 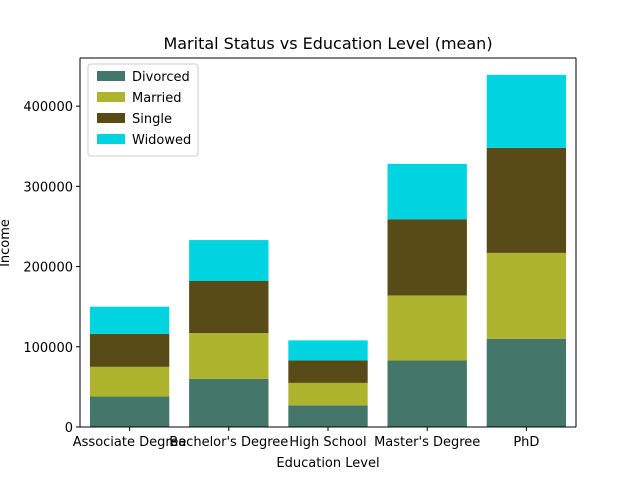 What do you see at coordinates (526, 382) in the screenshot?
I see `bar-divorced-phd` at bounding box center [526, 382].